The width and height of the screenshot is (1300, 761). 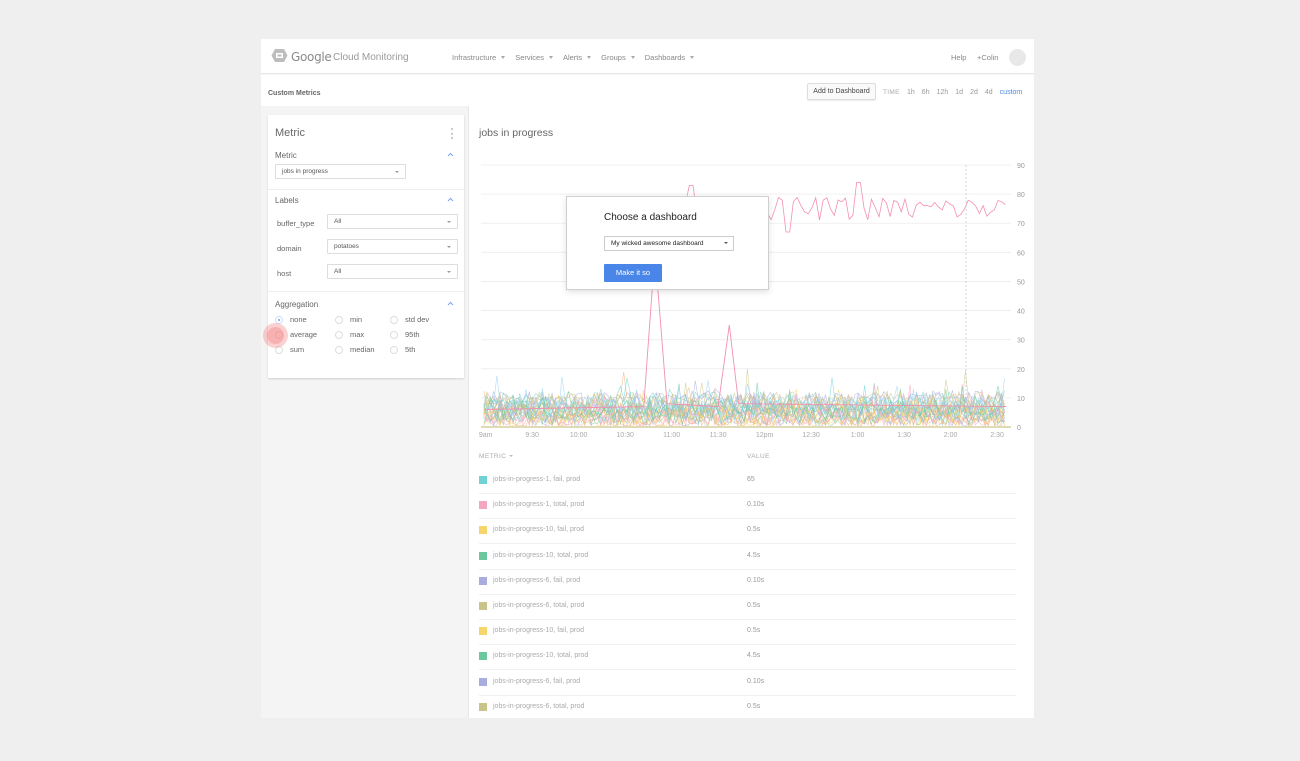 I want to click on y-tick-label: 50, so click(x=1021, y=282).